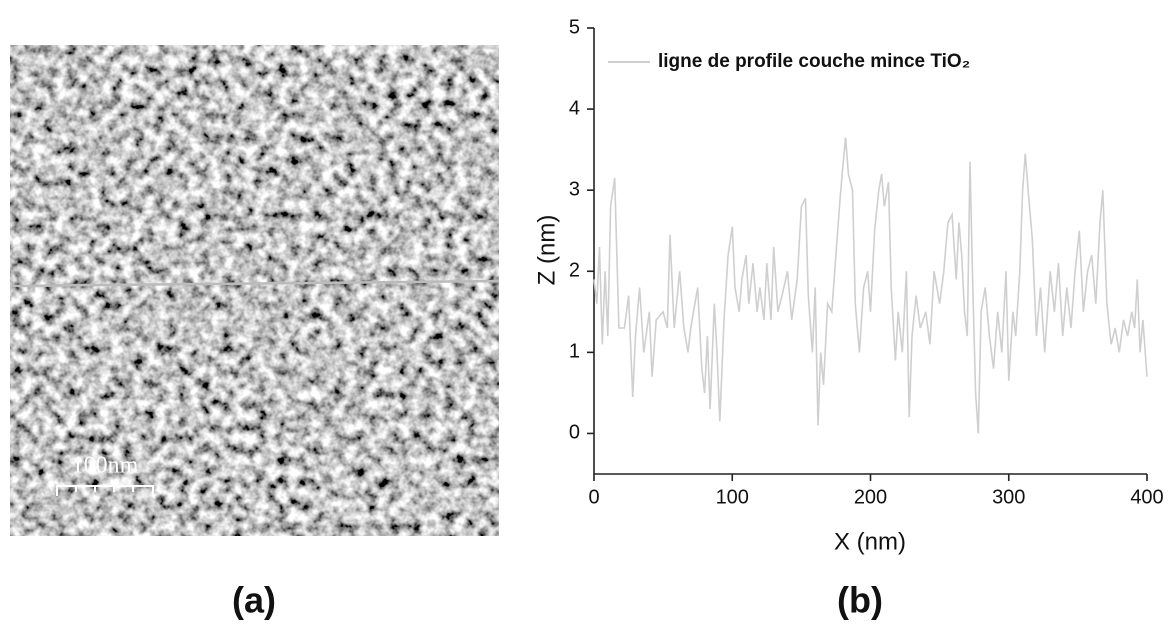 The width and height of the screenshot is (1169, 628). I want to click on y-axis-label: Z (nm), so click(546, 250).